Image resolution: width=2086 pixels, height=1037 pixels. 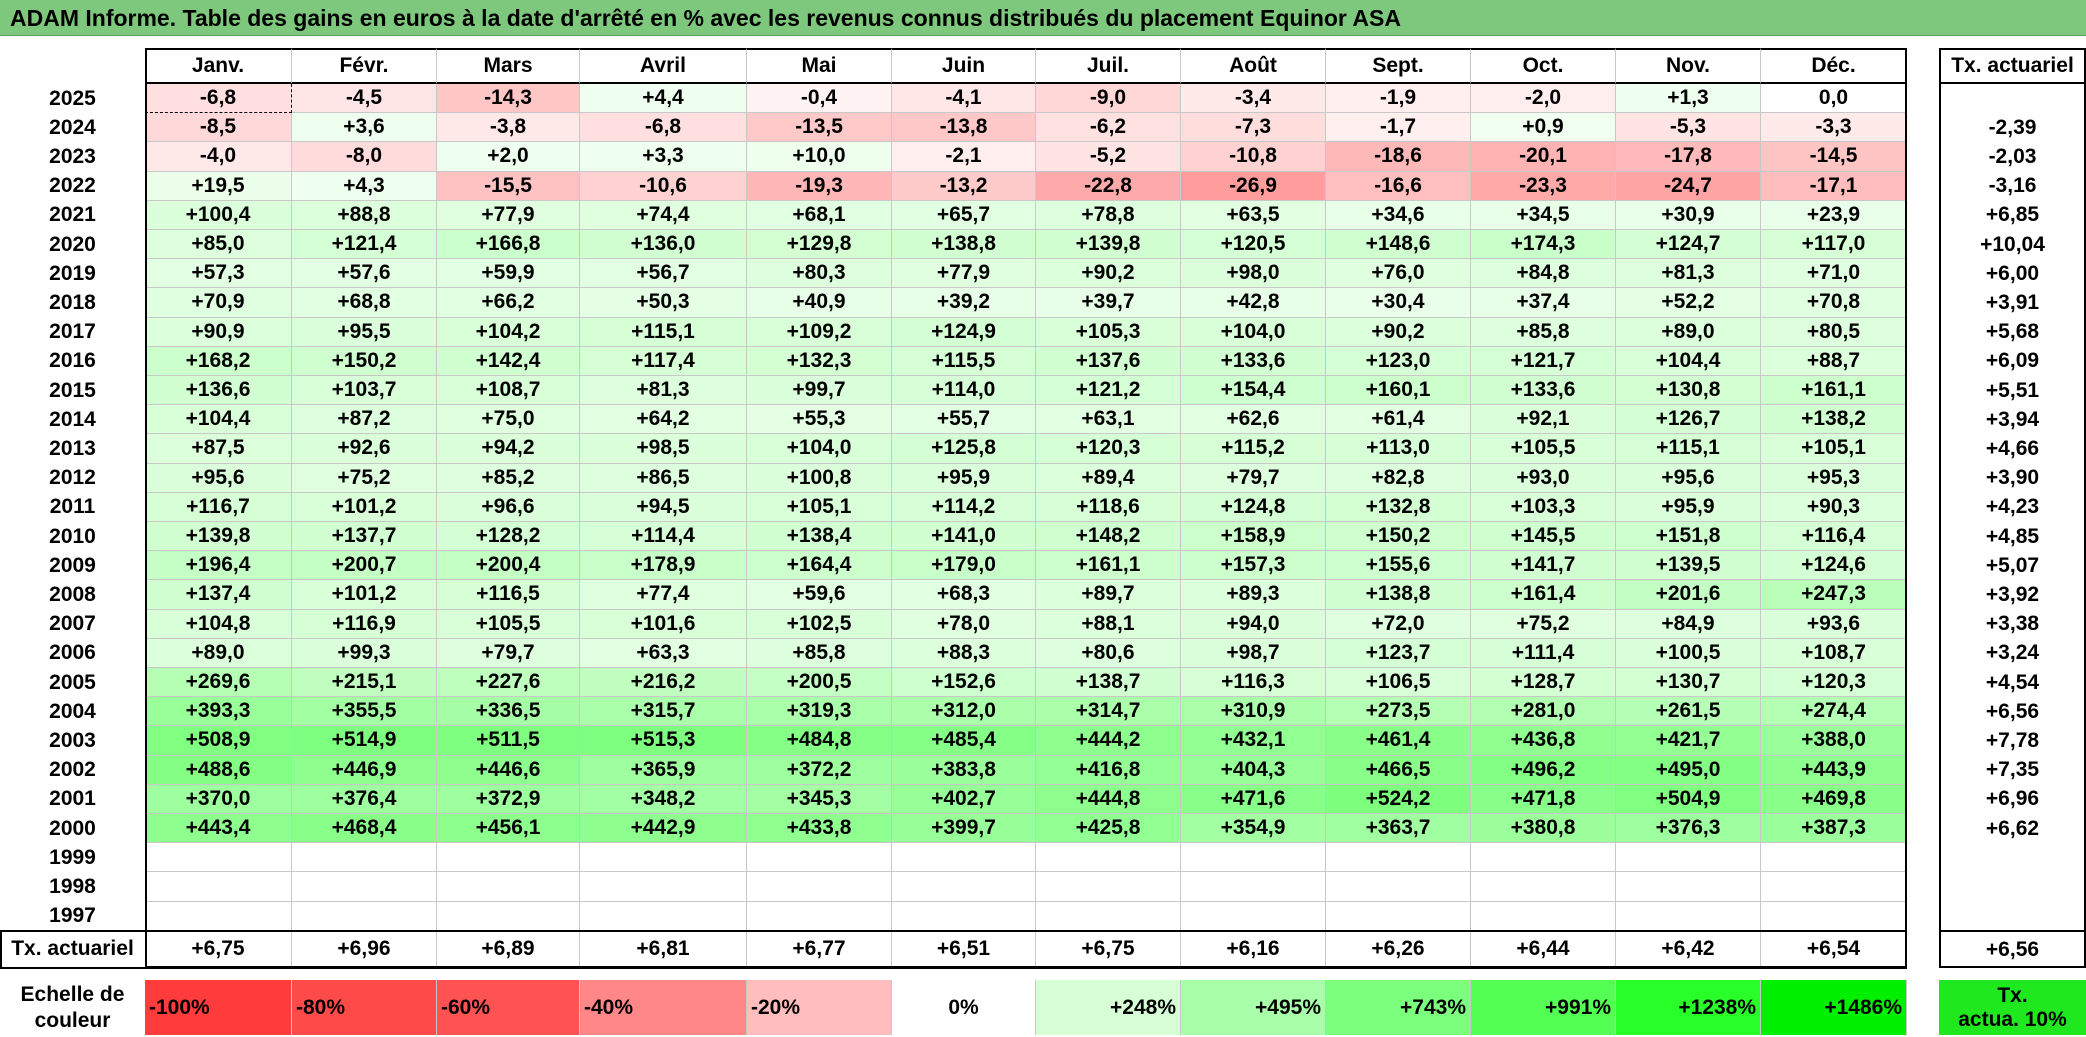 I want to click on table-cell: +84,9, so click(x=1688, y=624).